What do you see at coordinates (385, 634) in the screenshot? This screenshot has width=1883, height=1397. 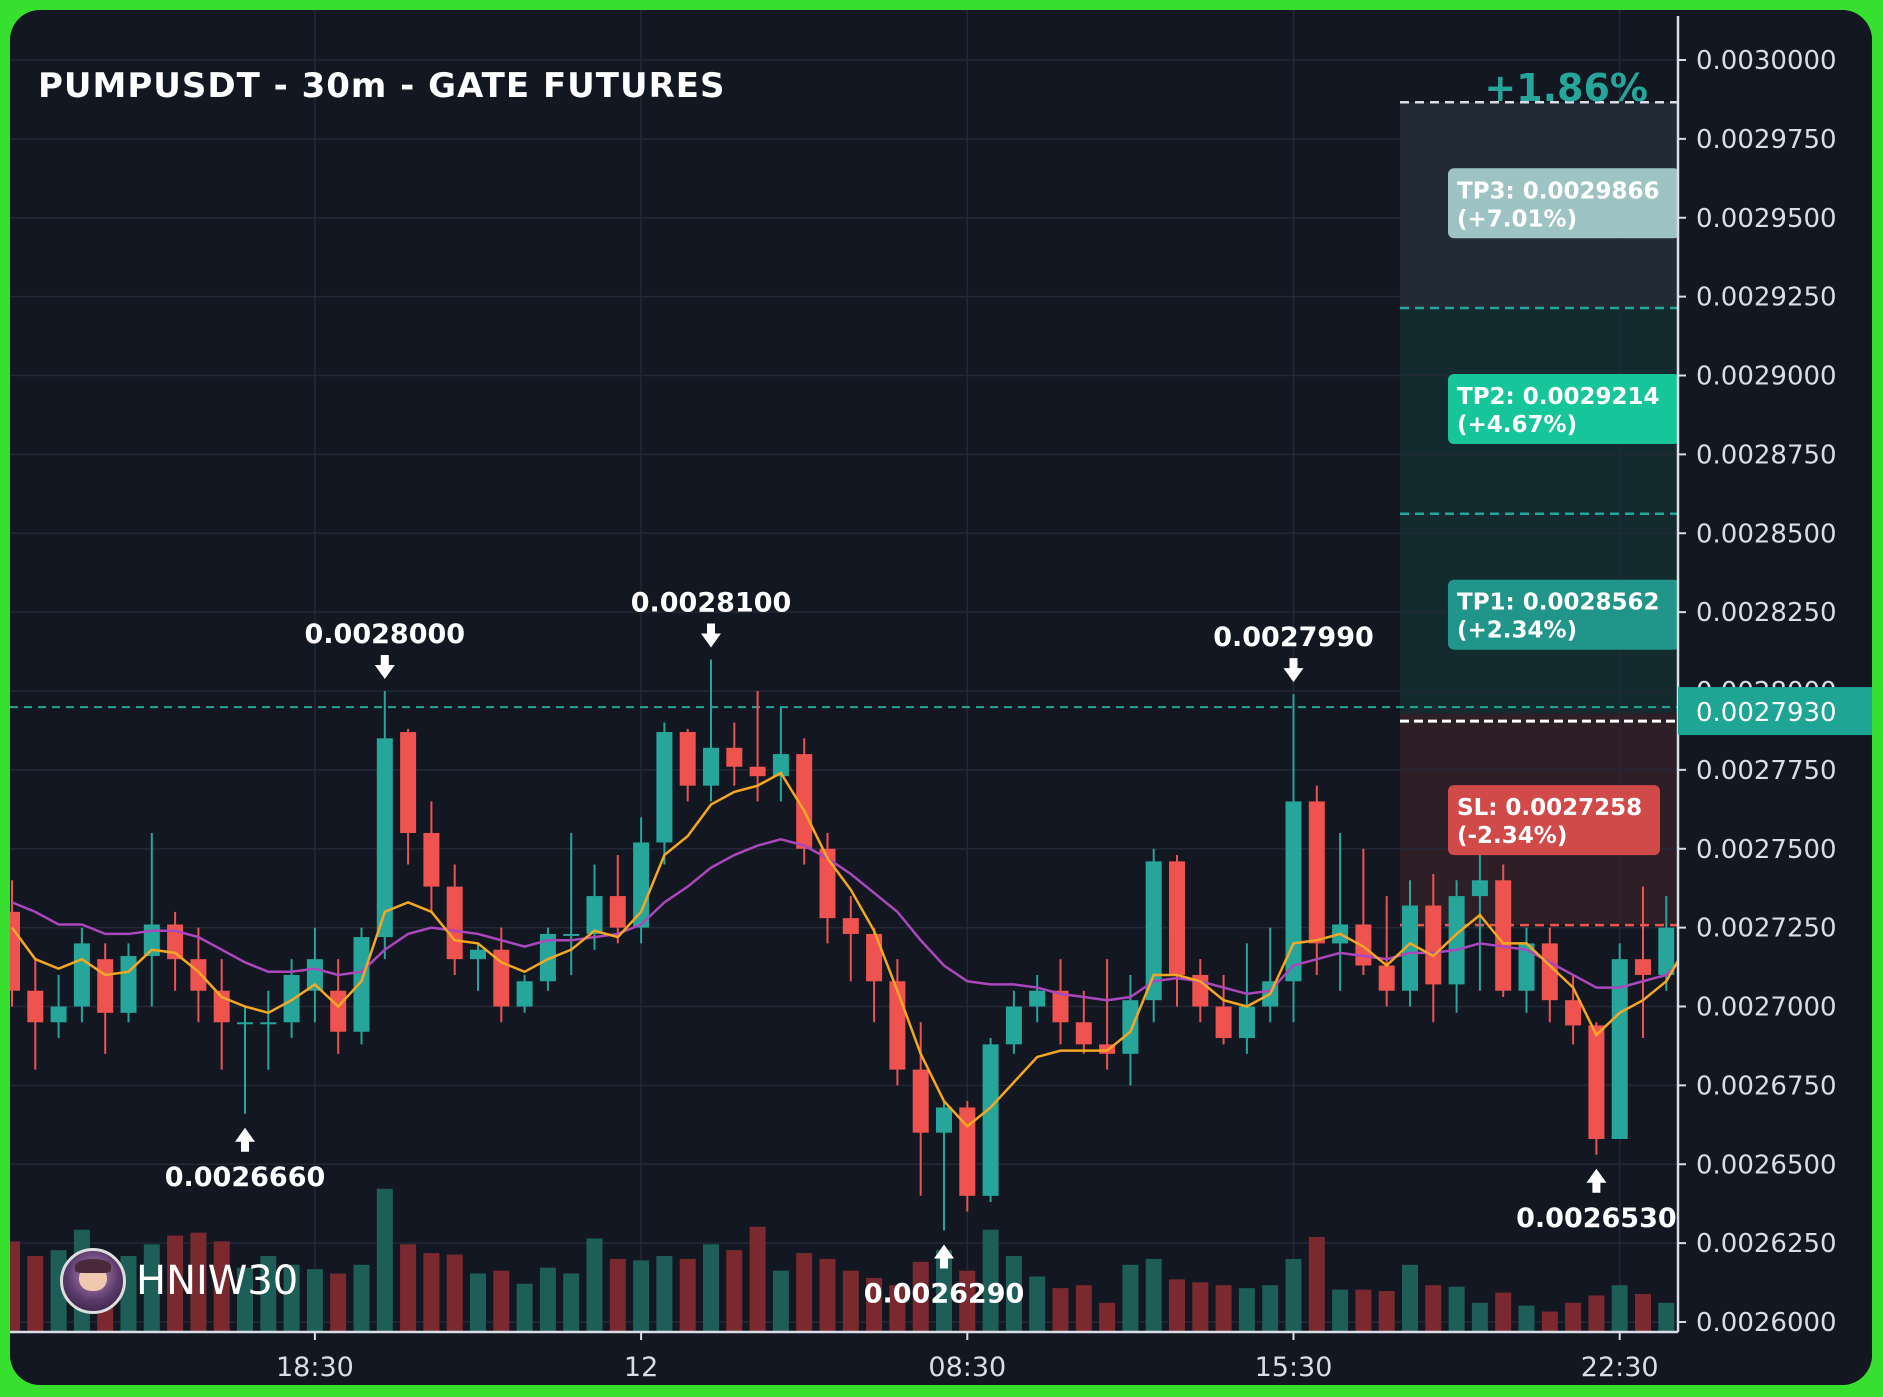 I see `high-label: 0.0028000` at bounding box center [385, 634].